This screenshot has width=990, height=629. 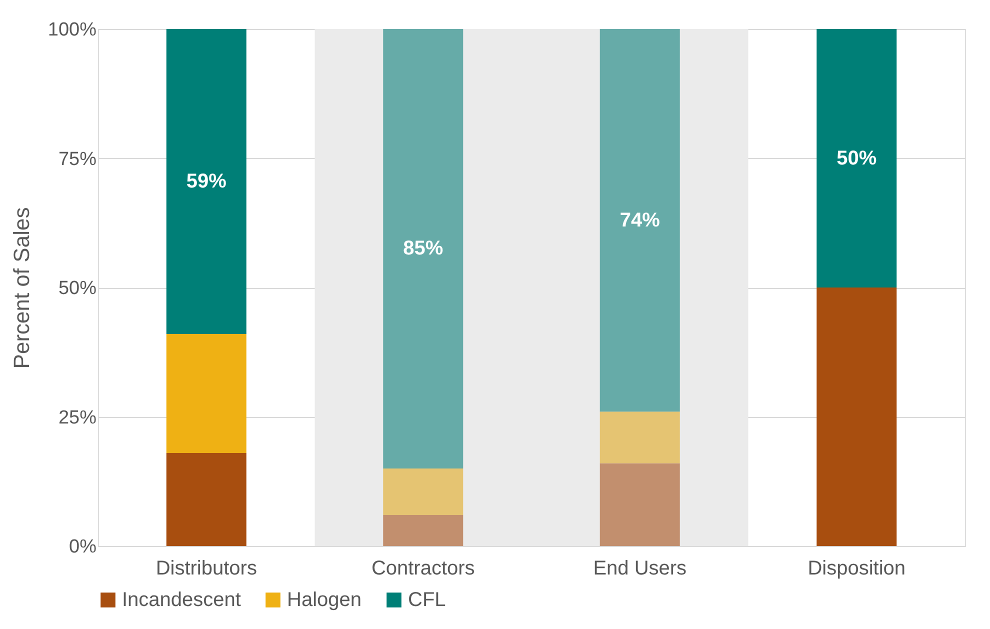 What do you see at coordinates (182, 600) in the screenshot?
I see `legend-label: Incandescent` at bounding box center [182, 600].